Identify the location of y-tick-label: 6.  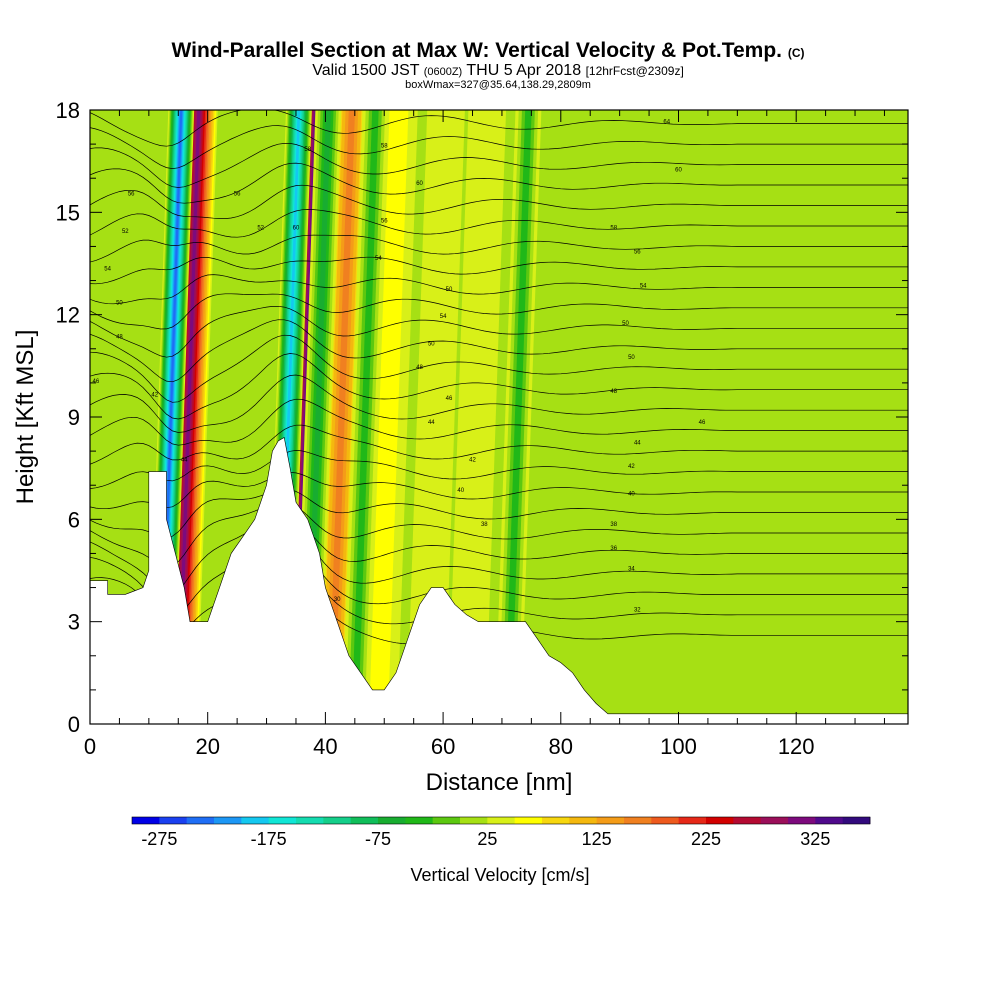
(74, 519).